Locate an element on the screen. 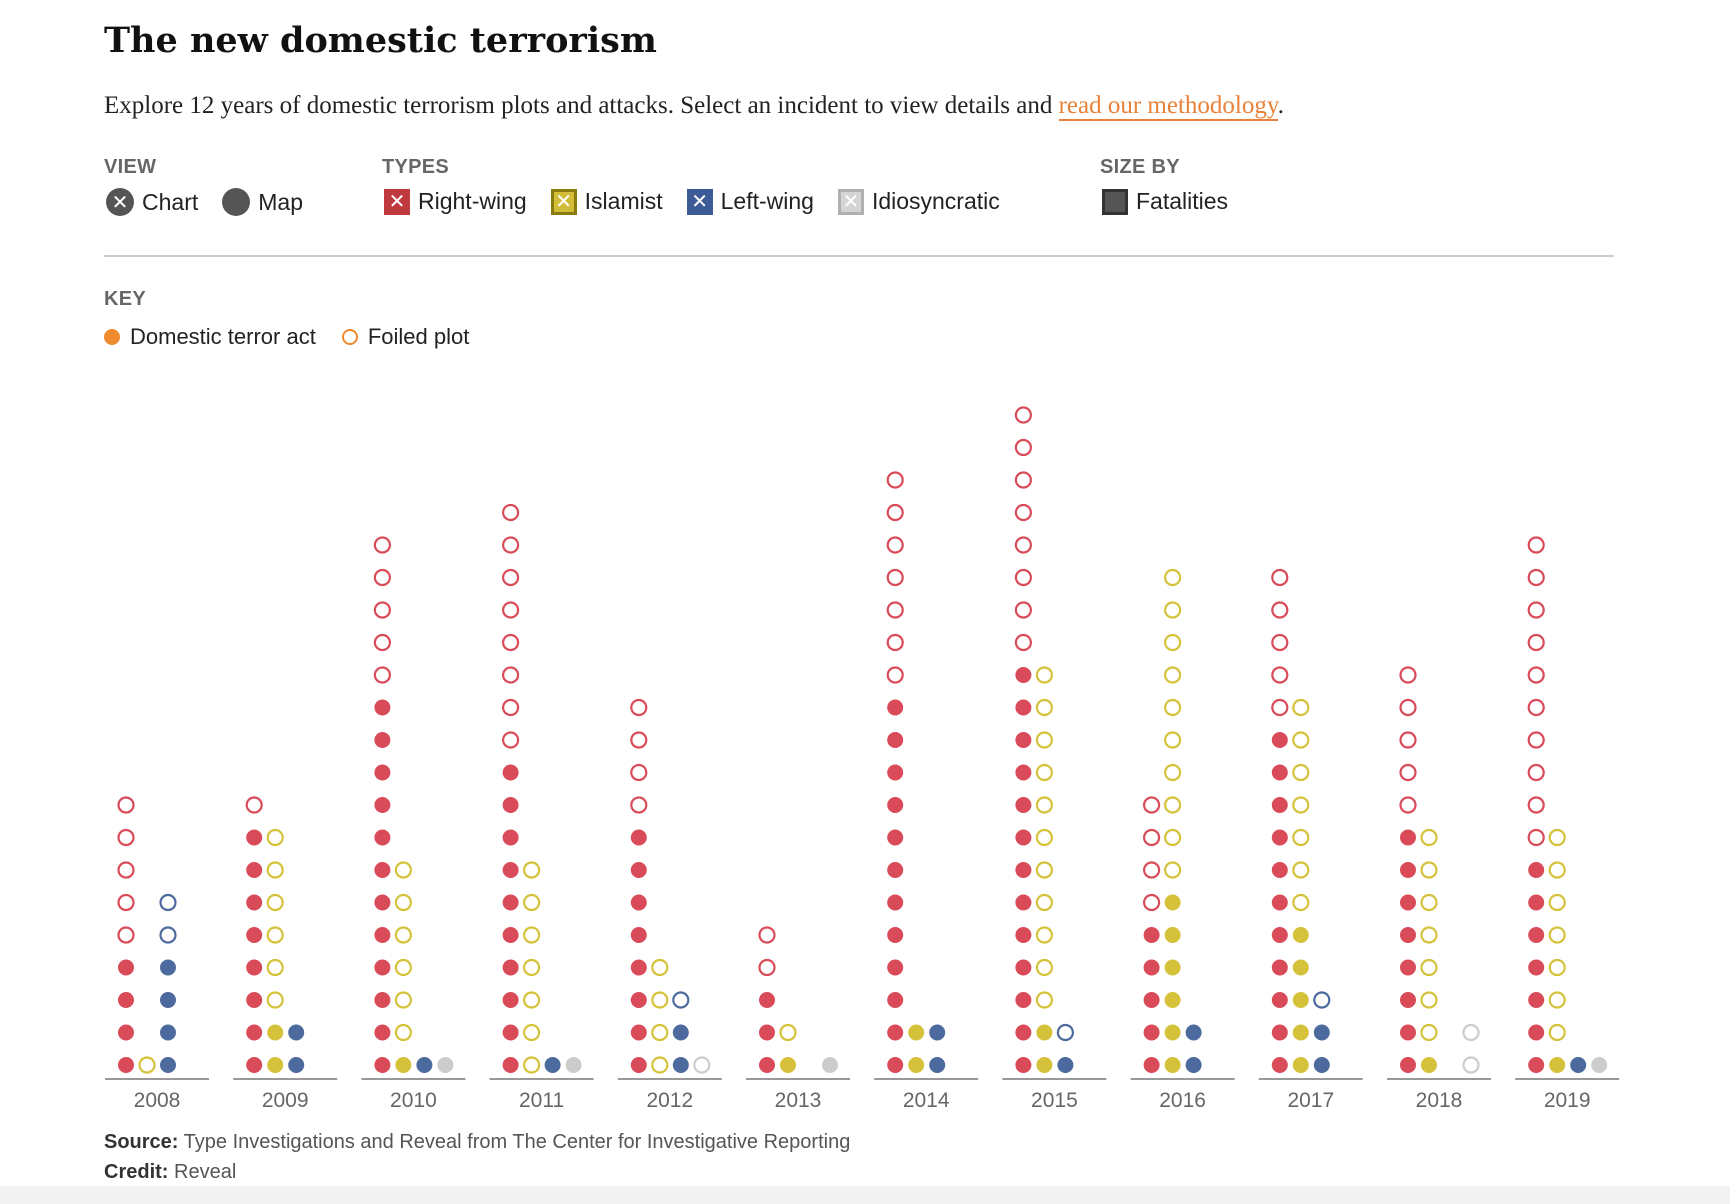 Image resolution: width=1730 pixels, height=1204 pixels. type-filter-idiosyncratic: ✕ Idiosyncratic is located at coordinates (918, 201).